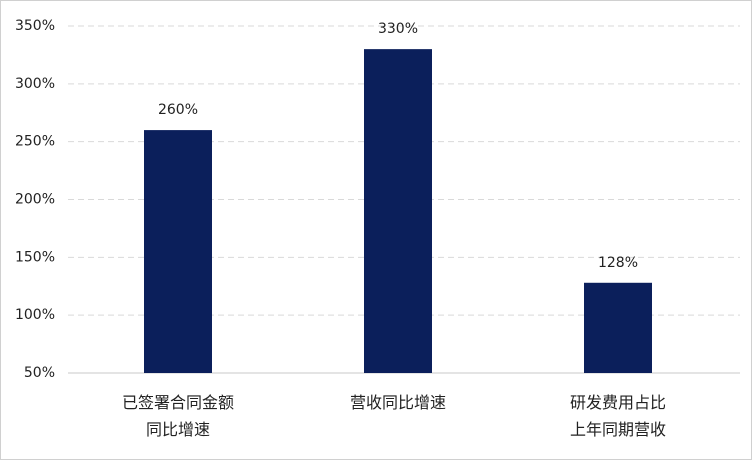 The image size is (752, 460). I want to click on y-tick-label: 100%, so click(35, 315).